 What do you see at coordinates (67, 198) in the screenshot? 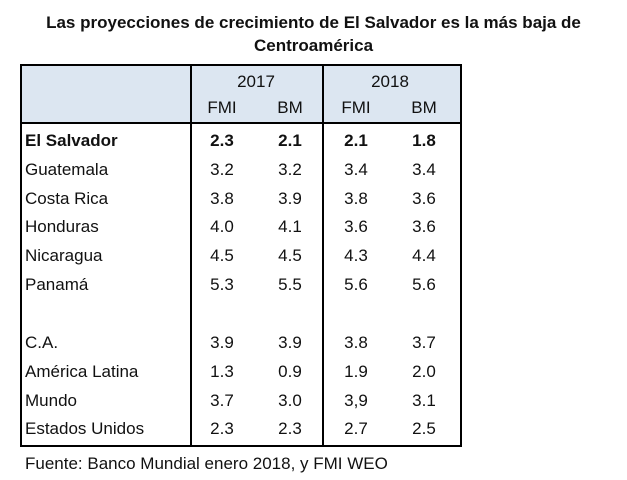
I see `row-label: Costa Rica` at bounding box center [67, 198].